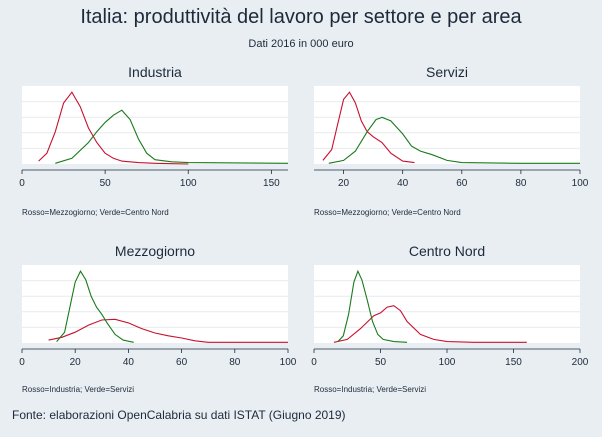 The height and width of the screenshot is (437, 602). I want to click on panel-plot: 0 50 100 150 200, so click(450, 316).